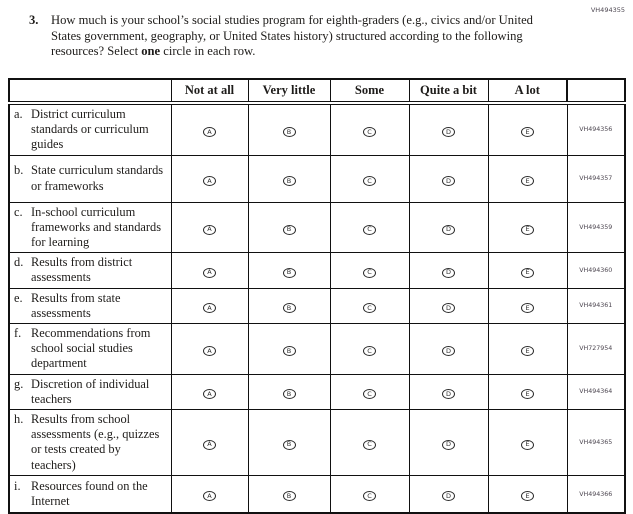 This screenshot has width=633, height=514. Describe the element at coordinates (596, 494) in the screenshot. I see `row-accession-code: VH494366` at that location.